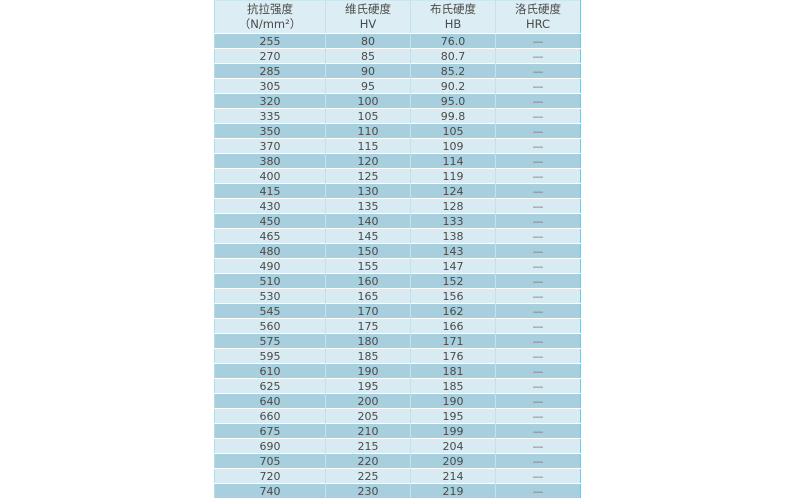  I want to click on table-row: 380 120 114—, so click(397, 161).